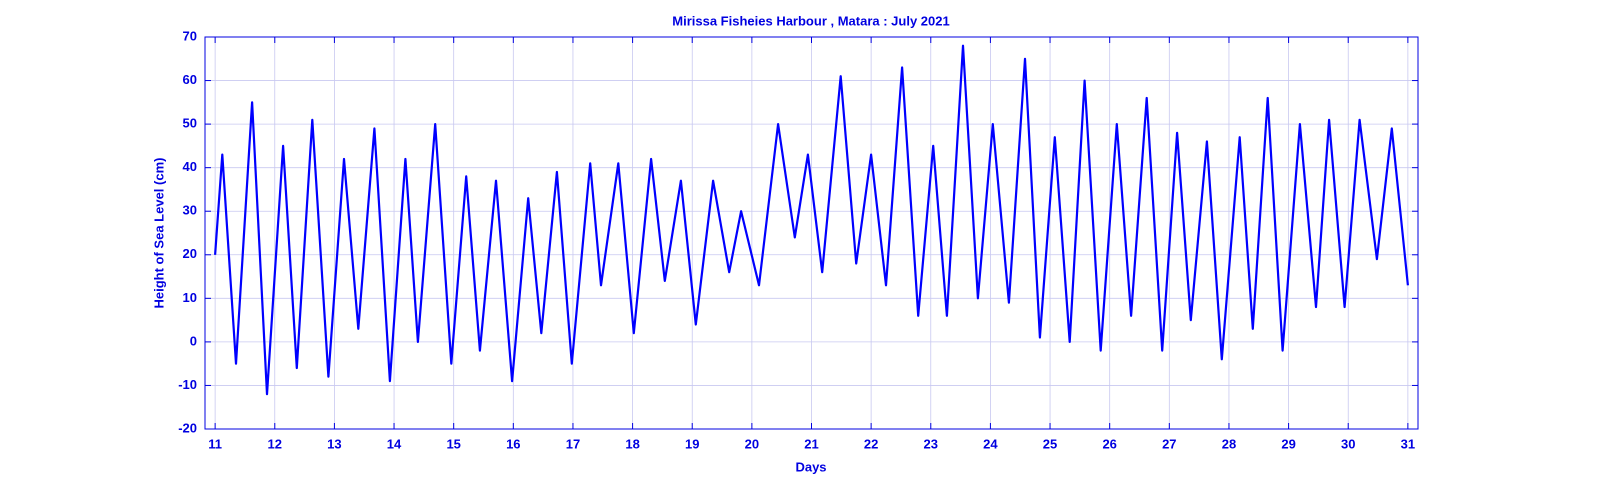 The width and height of the screenshot is (1600, 492). I want to click on x-tick-label: 21, so click(811, 443).